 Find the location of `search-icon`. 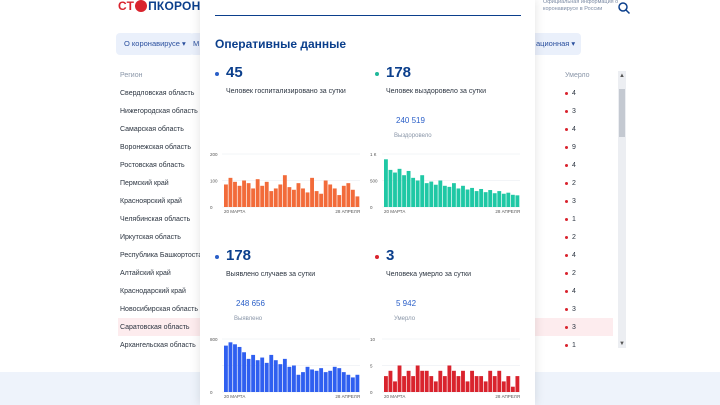

search-icon is located at coordinates (624, 8).